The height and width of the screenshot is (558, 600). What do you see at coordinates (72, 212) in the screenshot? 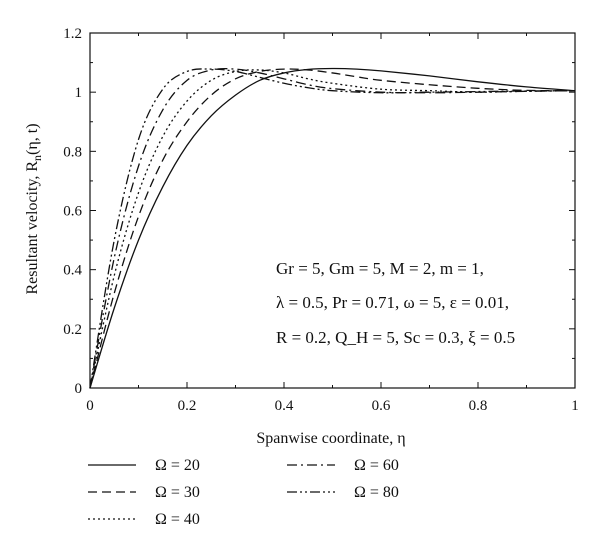
I see `y-tick-label: 0.6` at bounding box center [72, 212].